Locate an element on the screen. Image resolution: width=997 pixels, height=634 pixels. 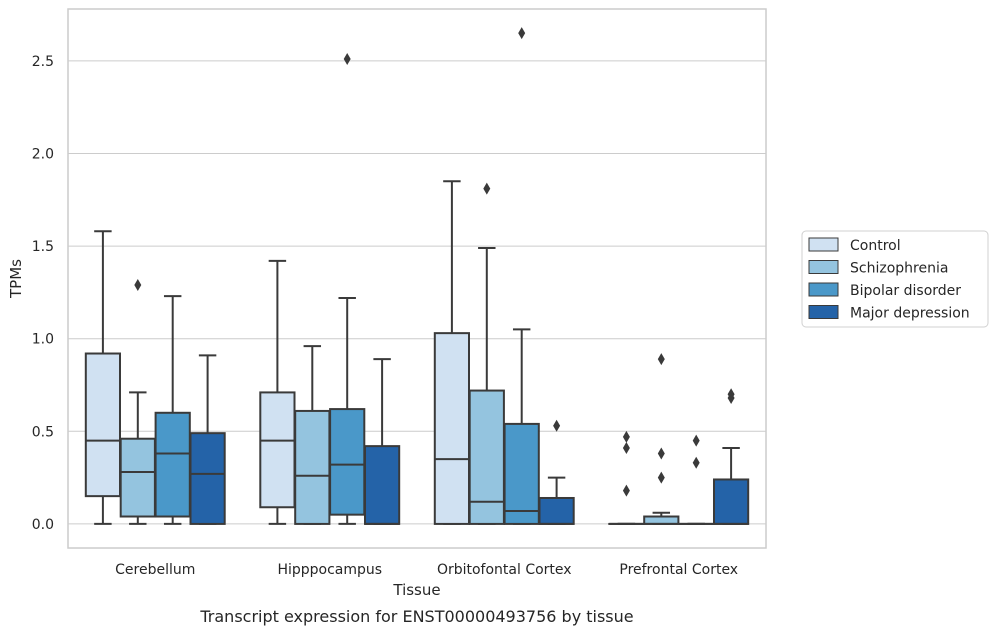
y-tick-label: 1.0 is located at coordinates (43, 340).